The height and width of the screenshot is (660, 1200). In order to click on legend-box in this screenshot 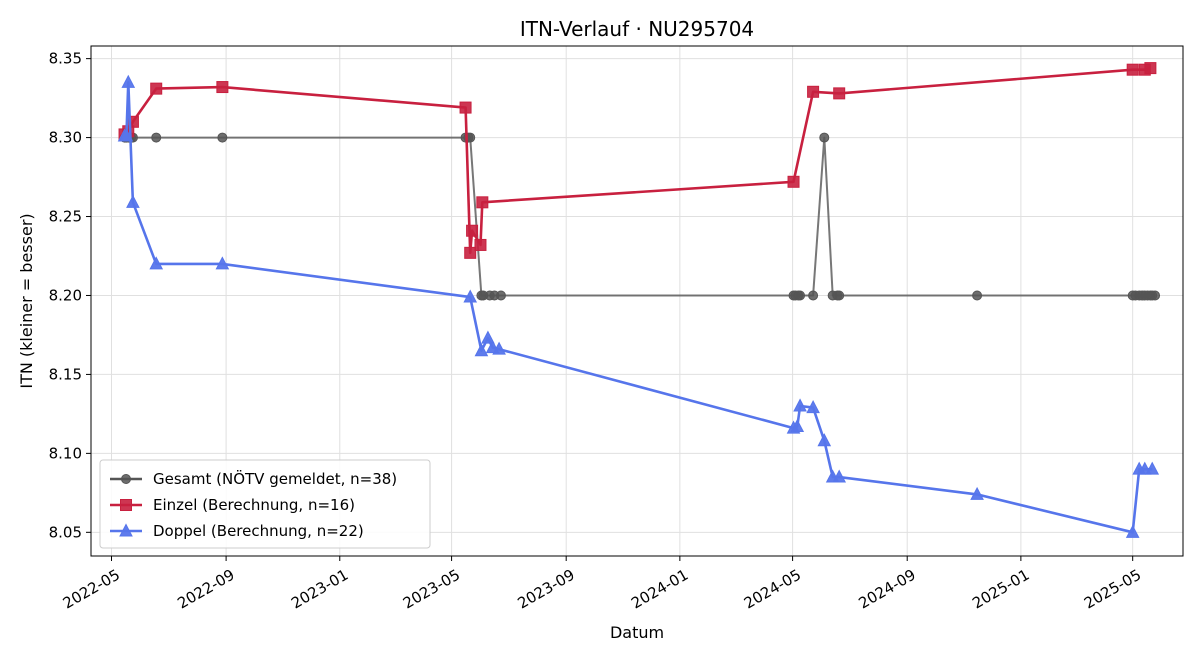, I will do `click(265, 504)`.